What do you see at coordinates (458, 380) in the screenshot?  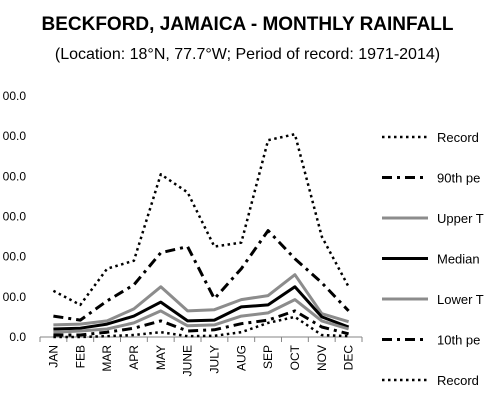 I see `legend-label-7: Record` at bounding box center [458, 380].